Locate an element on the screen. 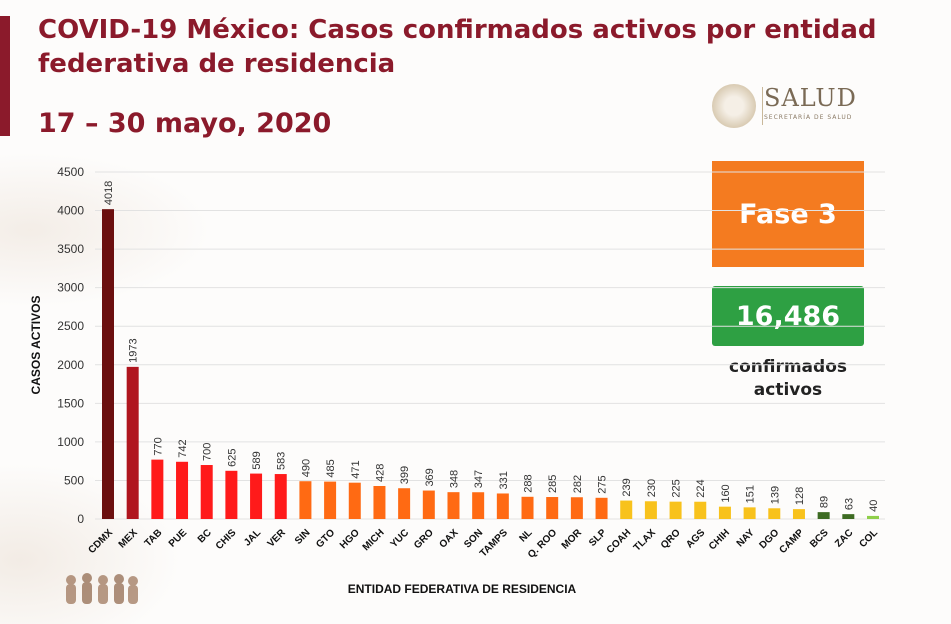 Image resolution: width=951 pixels, height=624 pixels. x-tick-label-ags: AGS is located at coordinates (695, 538).